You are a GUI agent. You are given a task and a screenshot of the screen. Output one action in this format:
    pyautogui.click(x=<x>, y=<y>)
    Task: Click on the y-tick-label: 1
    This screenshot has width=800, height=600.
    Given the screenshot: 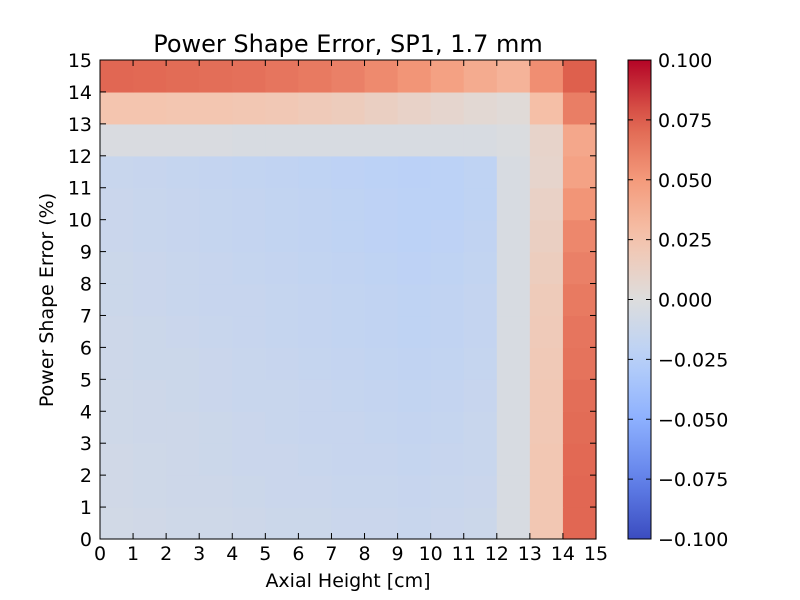 What is the action you would take?
    pyautogui.click(x=86, y=508)
    